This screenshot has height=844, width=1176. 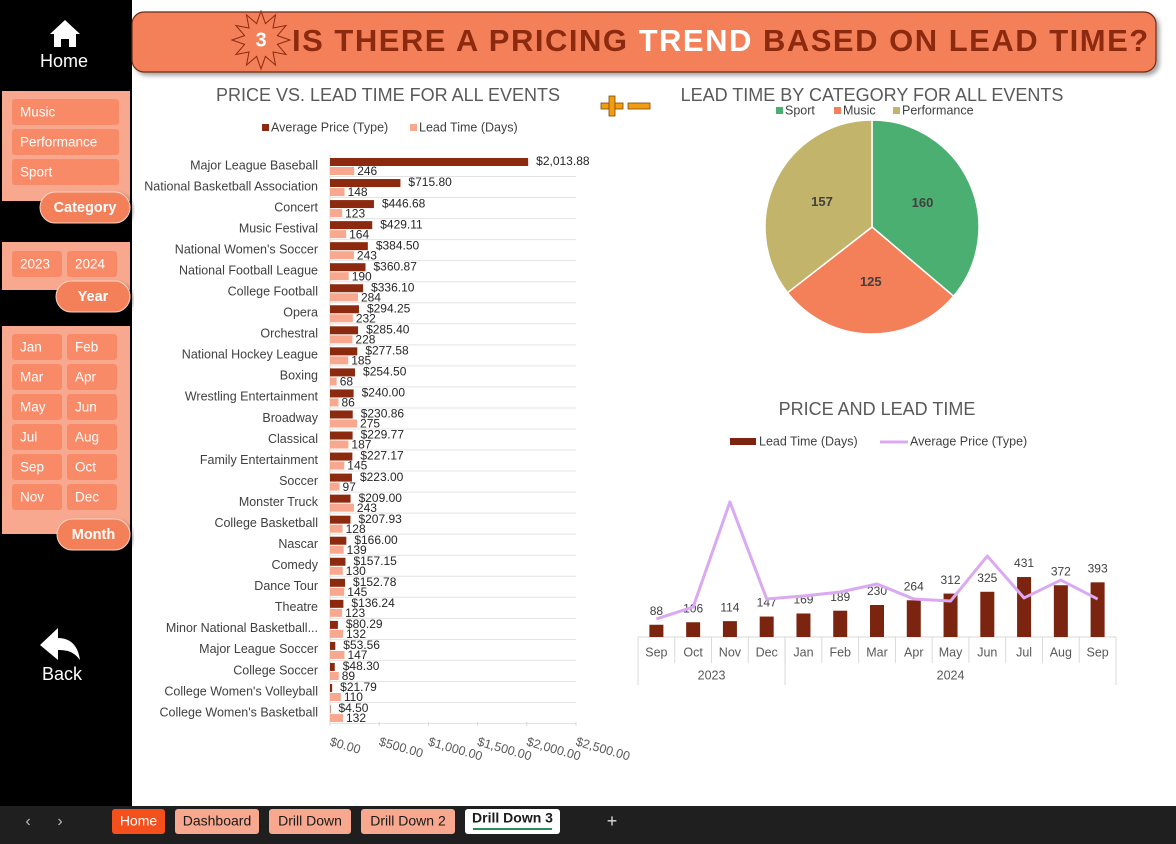 What do you see at coordinates (58, 142) in the screenshot?
I see `slicer-item: Performance` at bounding box center [58, 142].